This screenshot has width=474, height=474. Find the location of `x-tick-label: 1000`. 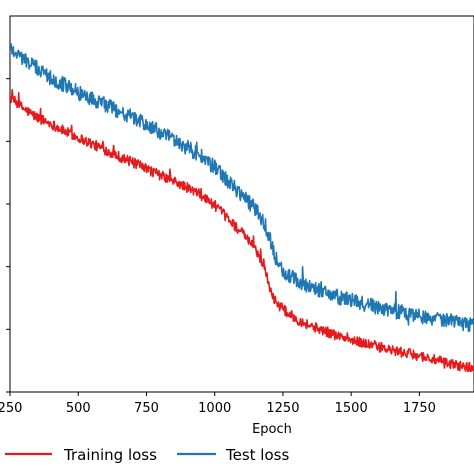

x-tick-label: 1000 is located at coordinates (214, 408).